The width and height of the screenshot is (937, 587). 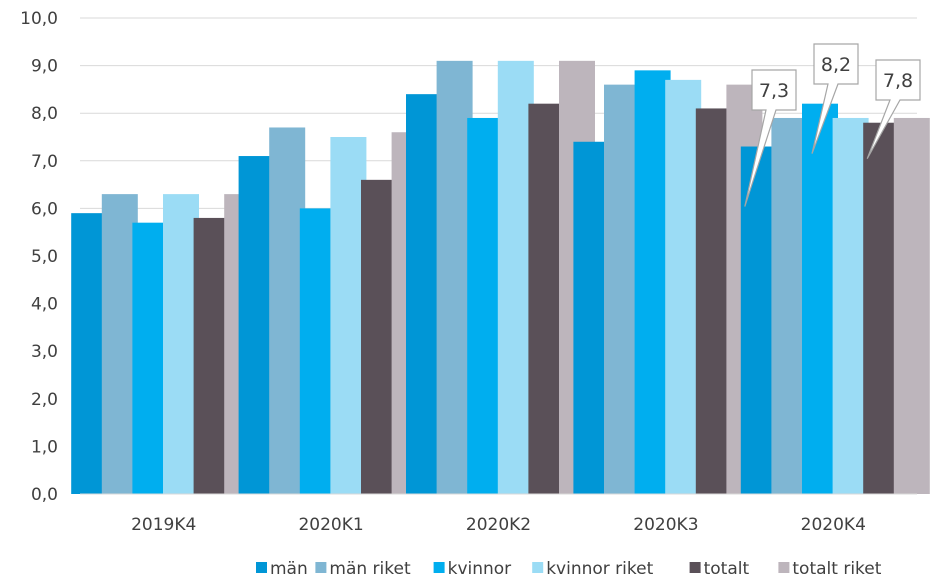 I want to click on legend-label: totalt, so click(x=727, y=569).